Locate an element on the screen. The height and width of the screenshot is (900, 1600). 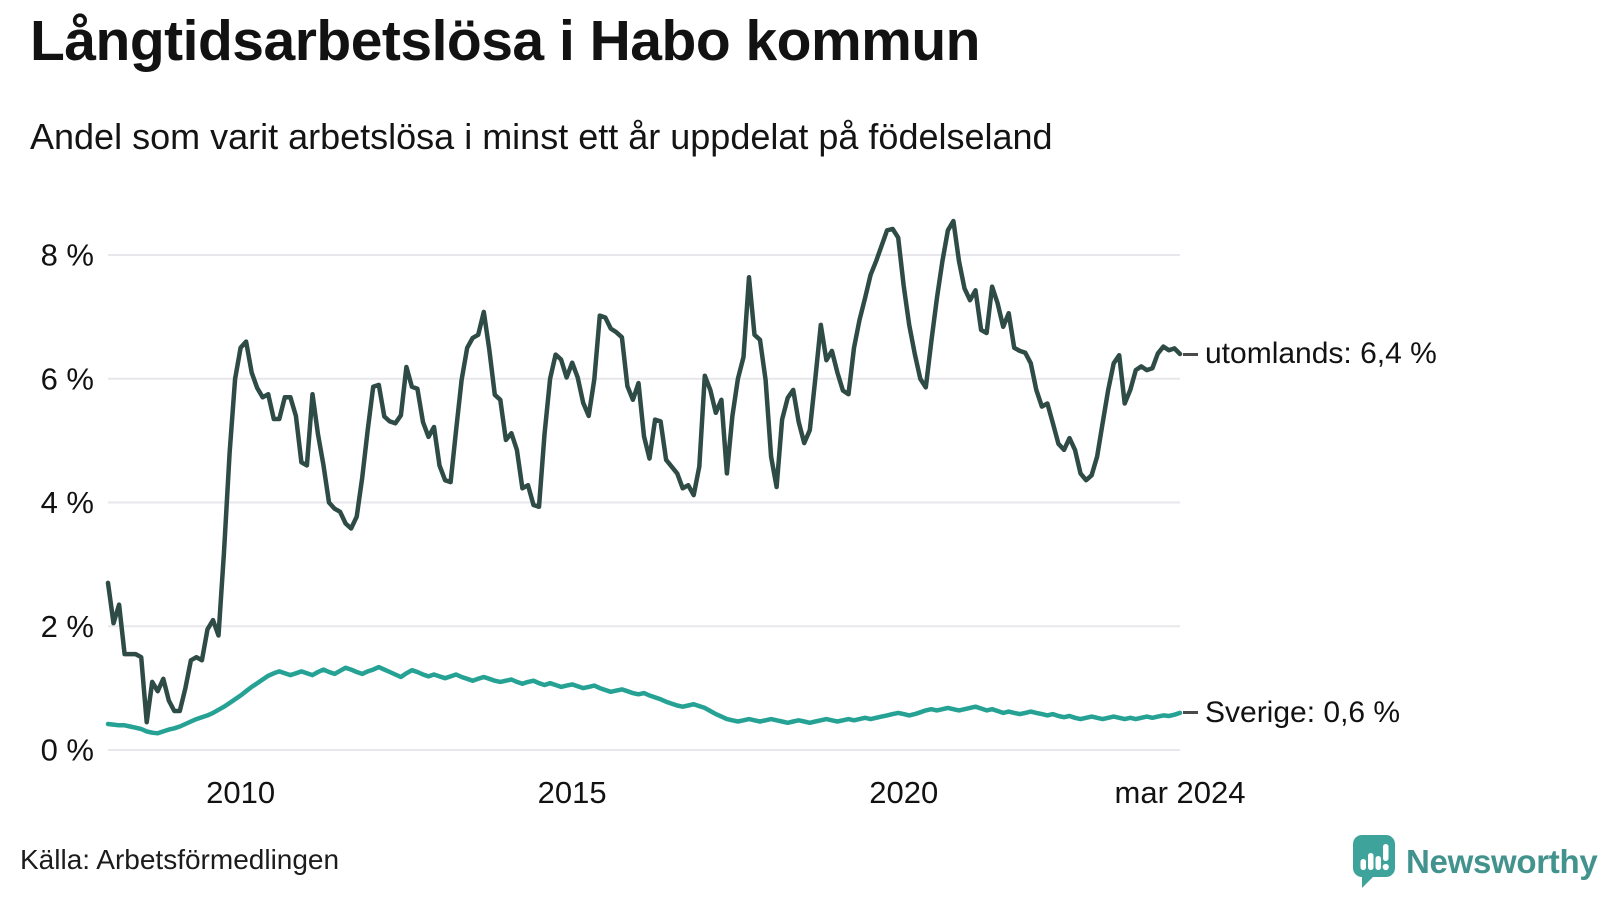
y-tick-label: 4 % is located at coordinates (67, 502).